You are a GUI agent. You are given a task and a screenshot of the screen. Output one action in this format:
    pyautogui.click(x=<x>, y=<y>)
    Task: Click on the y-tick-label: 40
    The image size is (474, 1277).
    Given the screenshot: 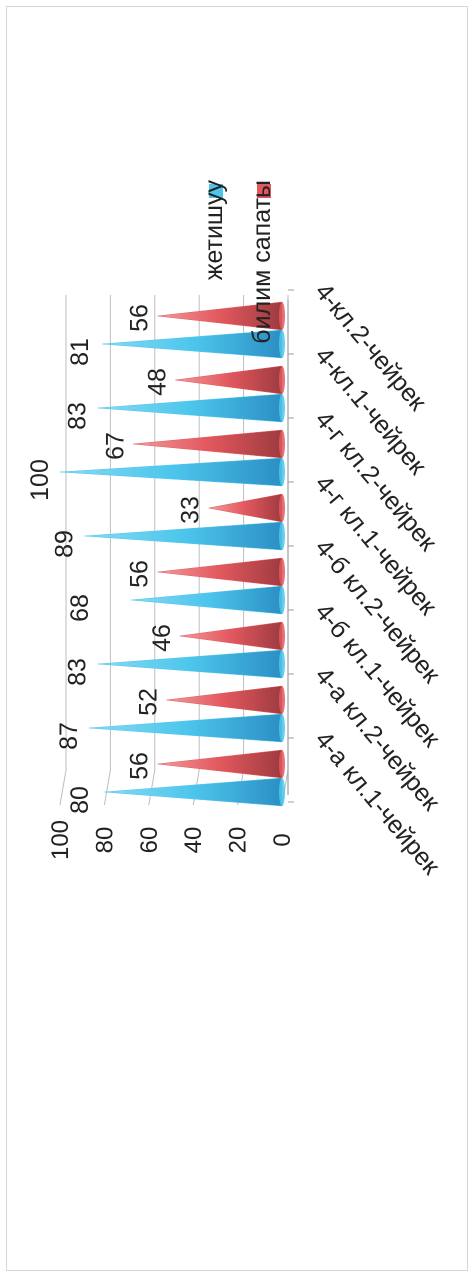 What is the action you would take?
    pyautogui.click(x=193, y=840)
    